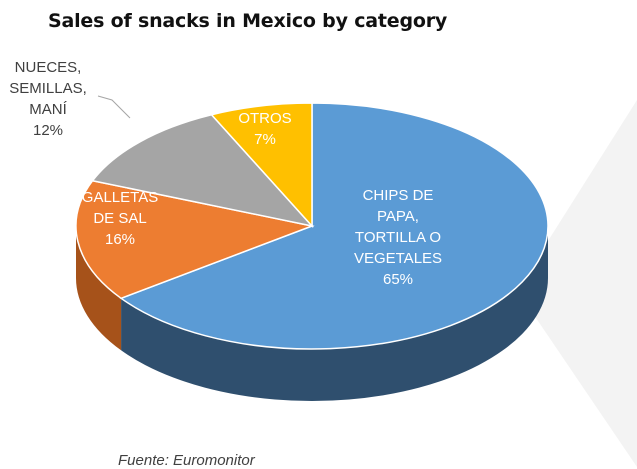  Describe the element at coordinates (264, 129) in the screenshot. I see `slice-label-otros: OTROS 7%` at that location.